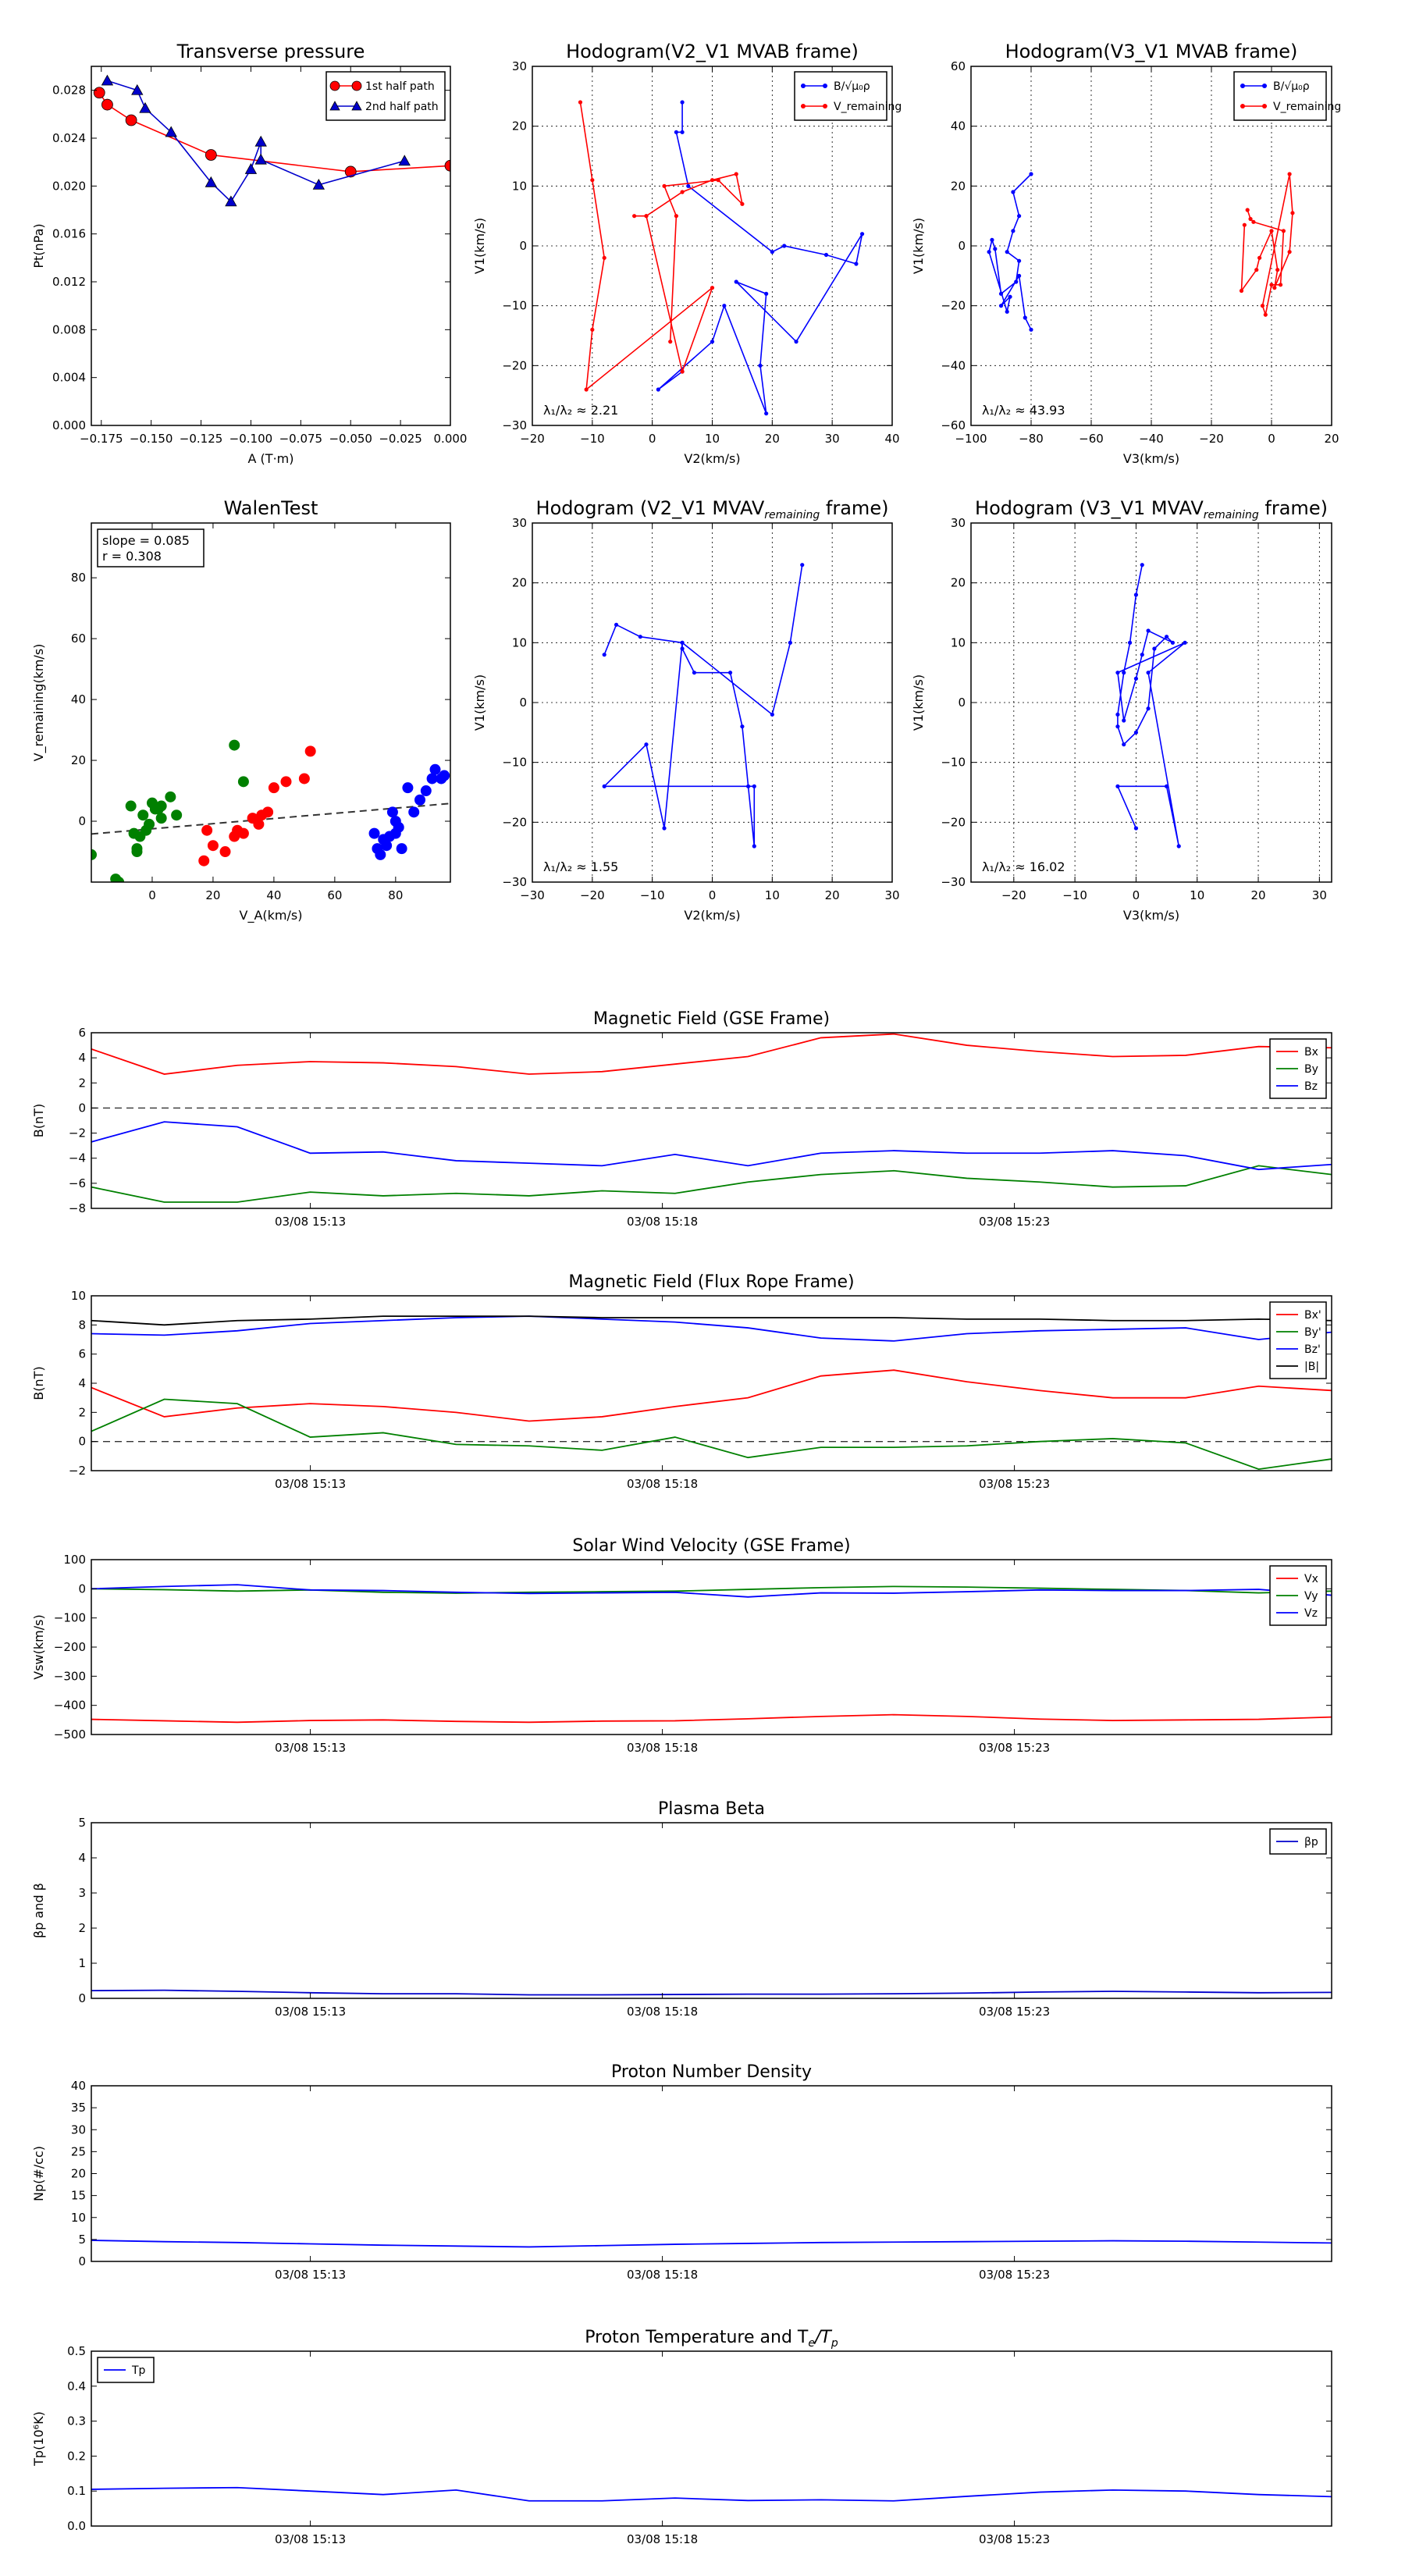 This screenshot has height=2576, width=1405. Describe the element at coordinates (713, 51) in the screenshot. I see `chart-title: Hodogram(V2_V1 MVAB frame)` at that location.